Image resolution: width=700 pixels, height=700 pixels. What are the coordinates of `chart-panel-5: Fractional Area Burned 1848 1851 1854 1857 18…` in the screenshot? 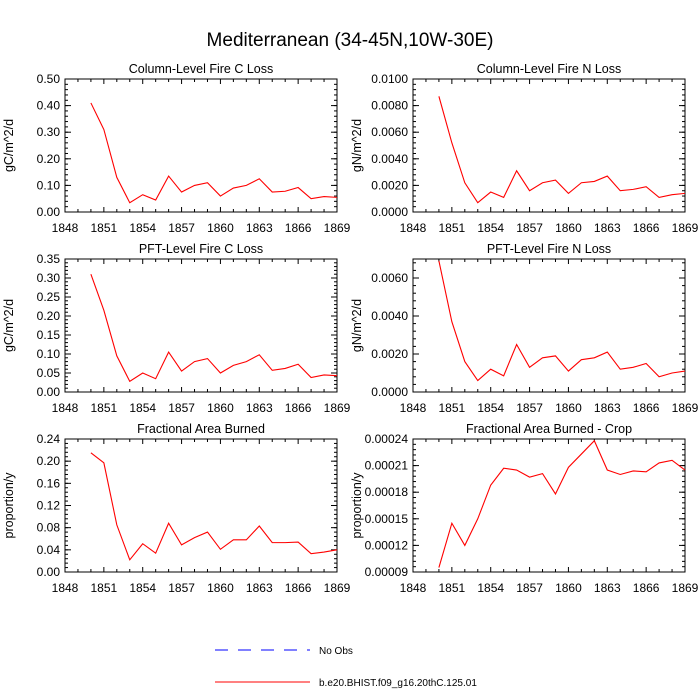 It's located at (176, 508).